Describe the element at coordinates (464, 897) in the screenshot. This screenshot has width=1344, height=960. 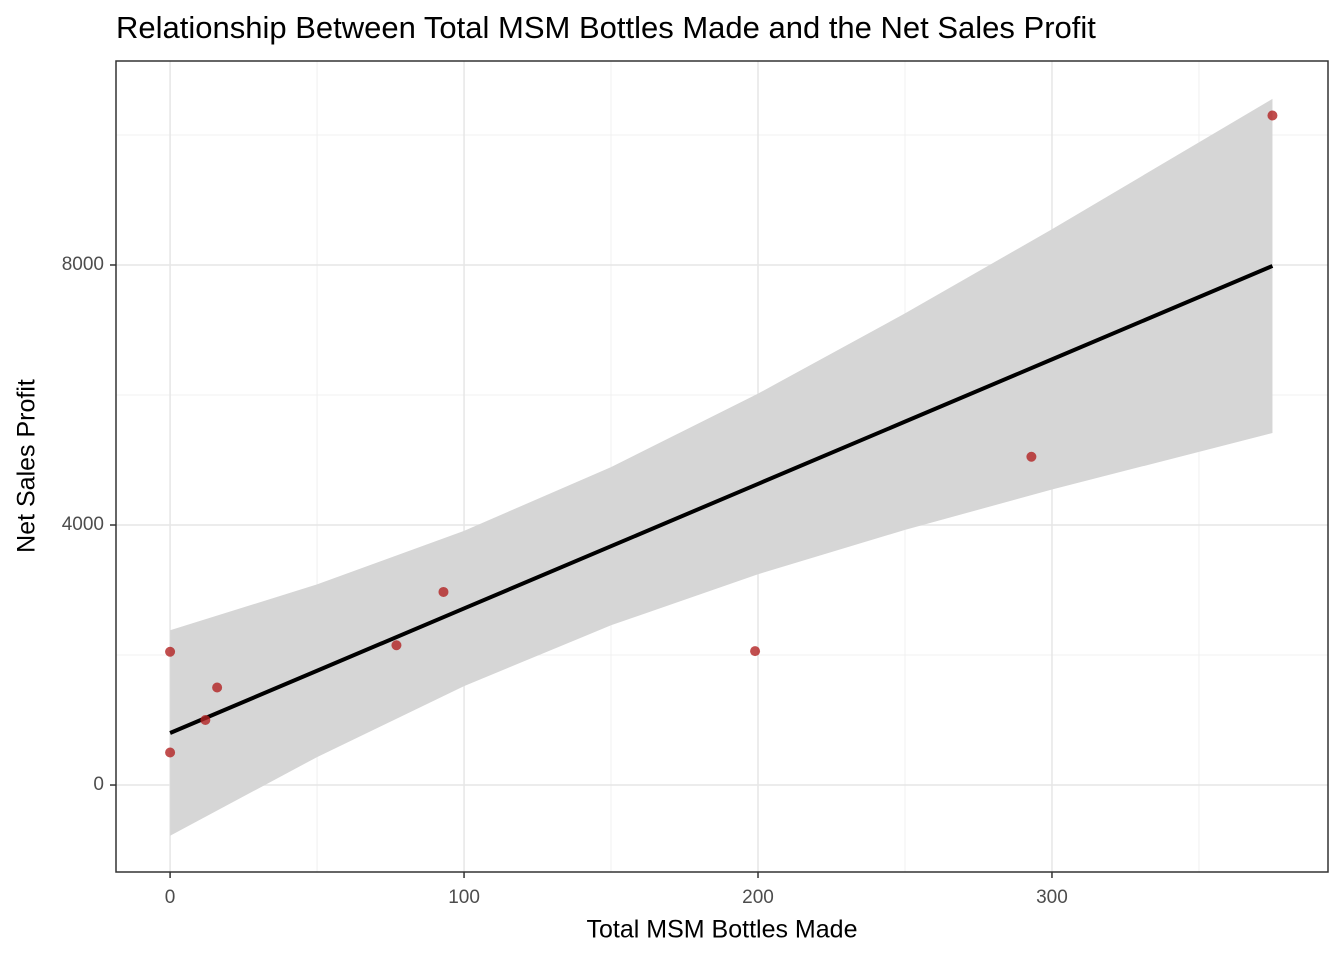
I see `x-tick-label: 100` at that location.